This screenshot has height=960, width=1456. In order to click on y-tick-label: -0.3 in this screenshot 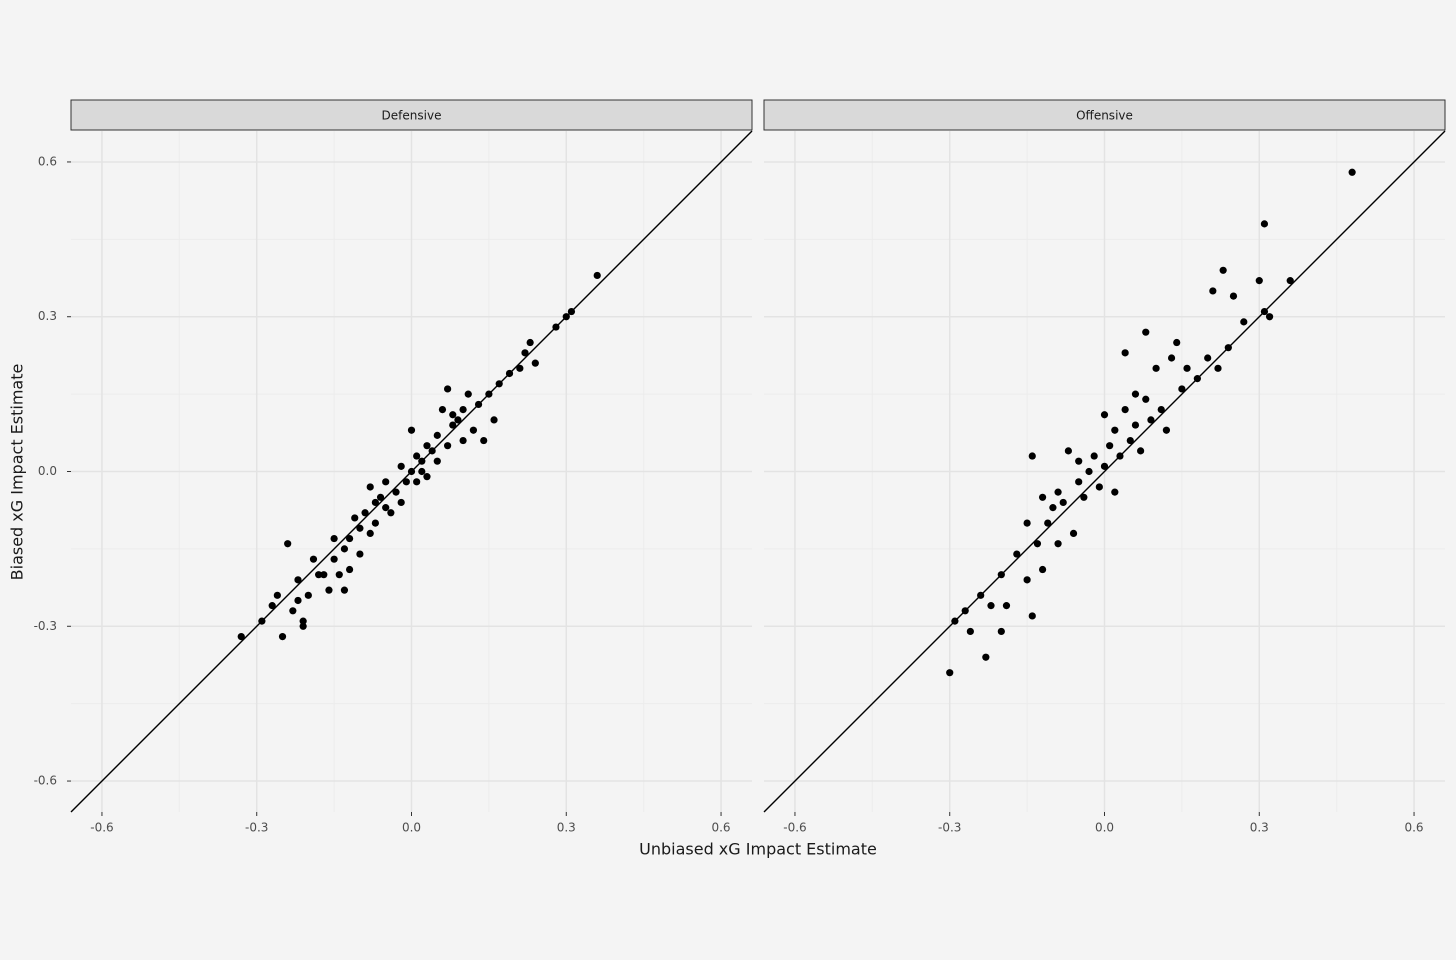, I will do `click(45, 626)`.